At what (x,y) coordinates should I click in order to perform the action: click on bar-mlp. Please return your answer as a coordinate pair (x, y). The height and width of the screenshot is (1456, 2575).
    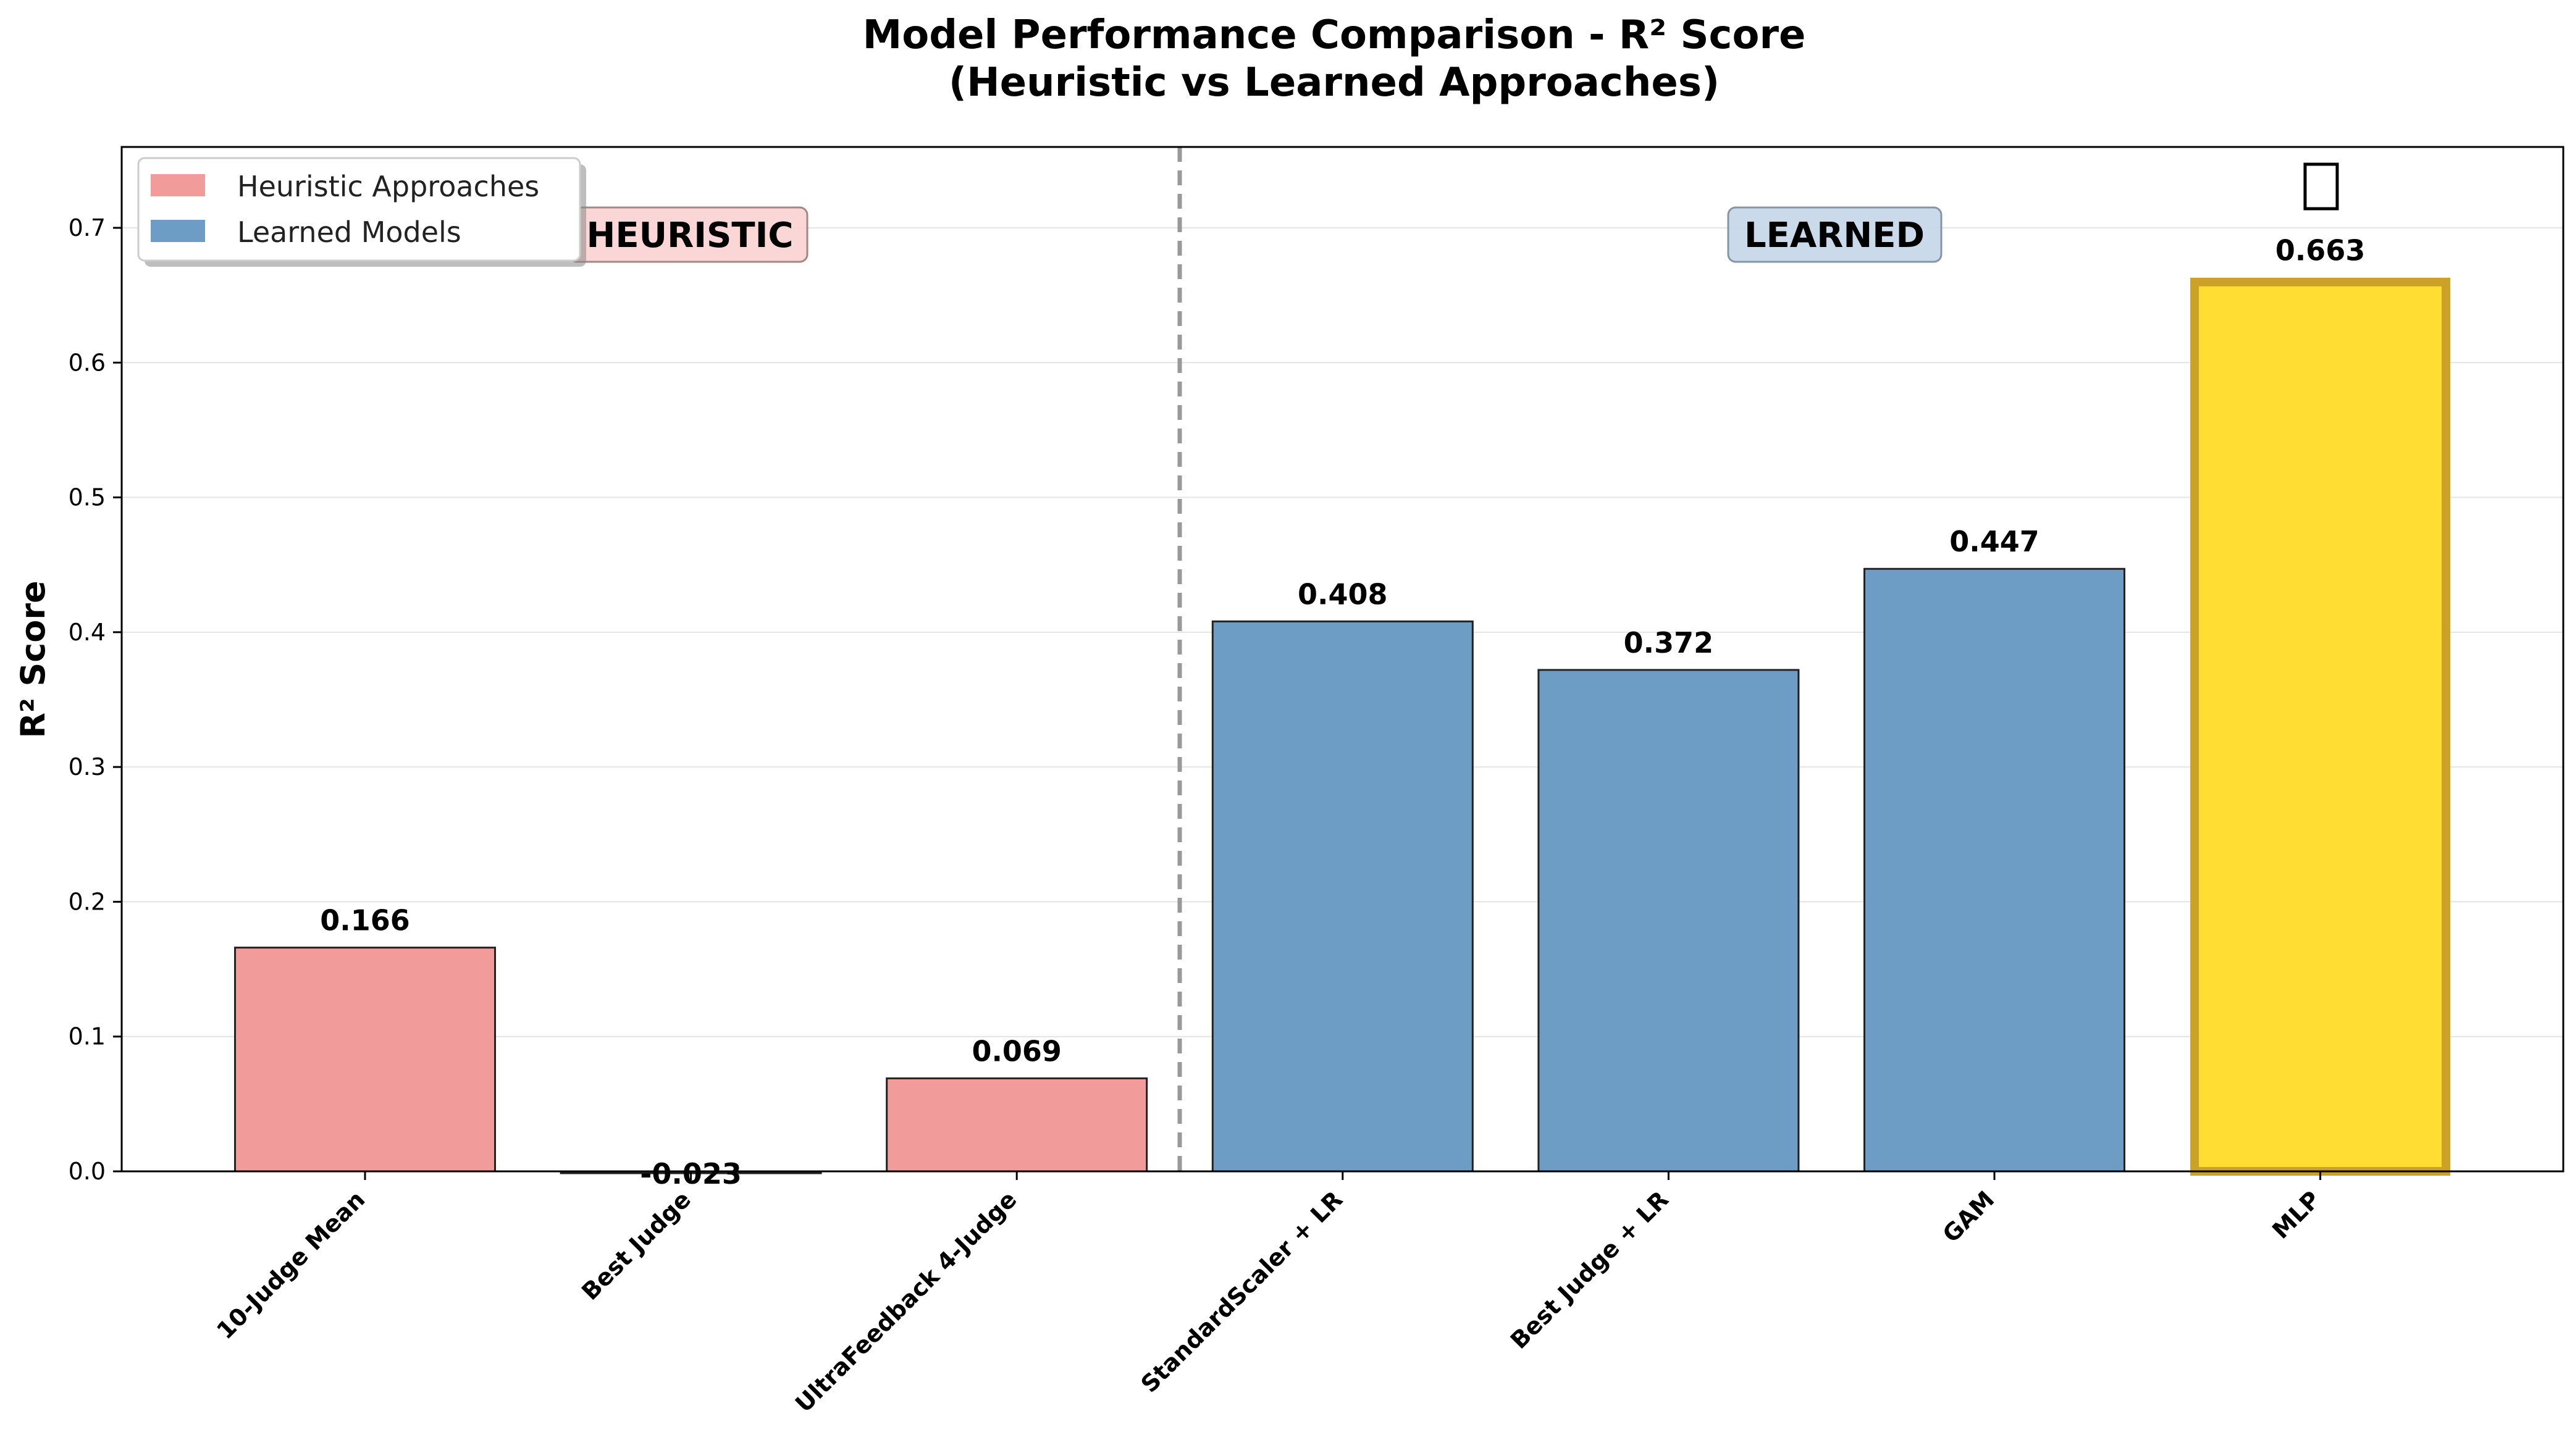
    Looking at the image, I should click on (2320, 726).